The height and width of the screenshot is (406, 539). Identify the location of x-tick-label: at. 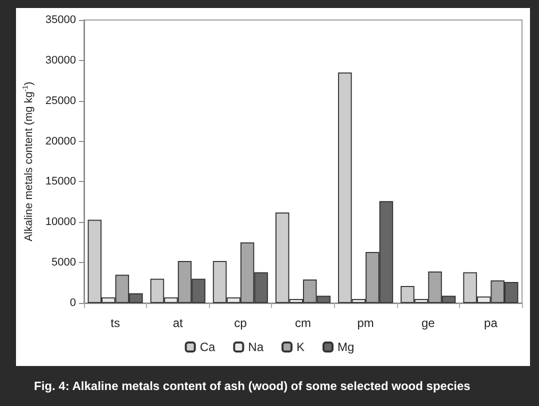
(178, 323).